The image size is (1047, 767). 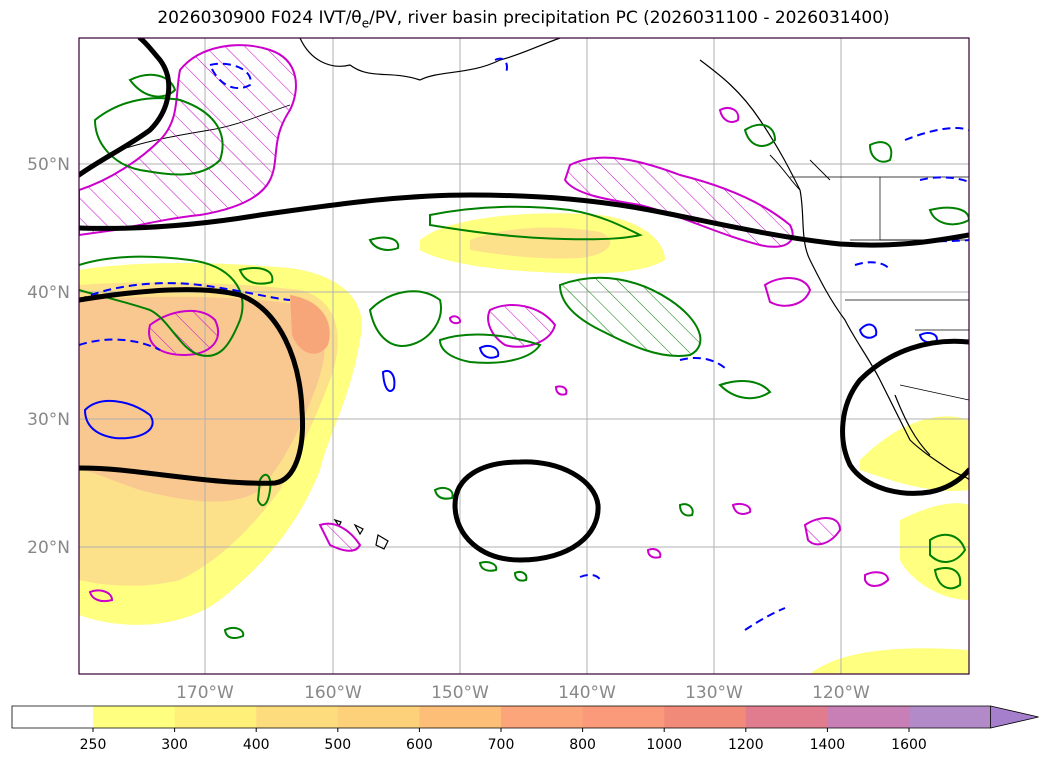 I want to click on green-central-west, so click(x=405, y=318).